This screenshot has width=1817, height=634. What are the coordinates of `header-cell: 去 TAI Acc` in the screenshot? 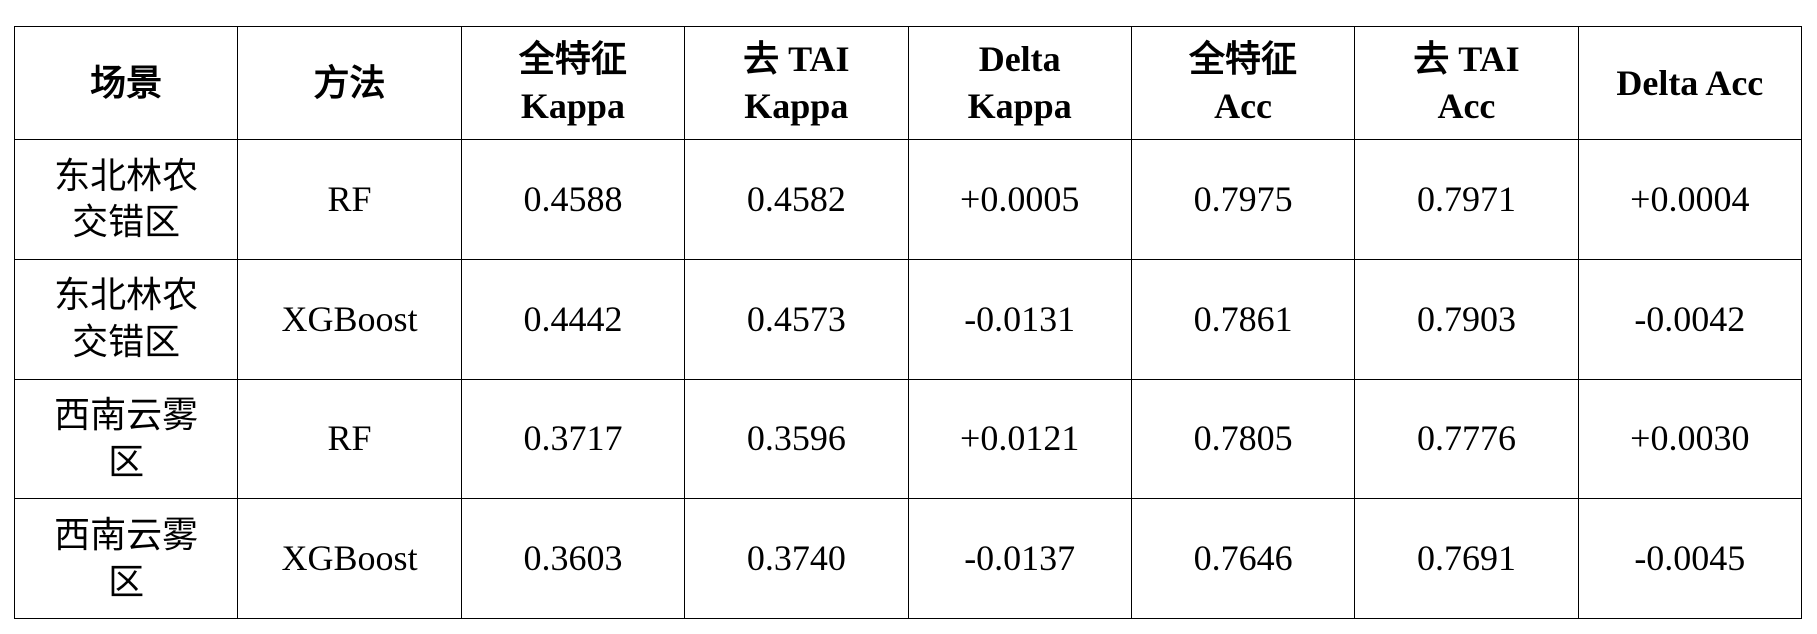 It's located at (1466, 83).